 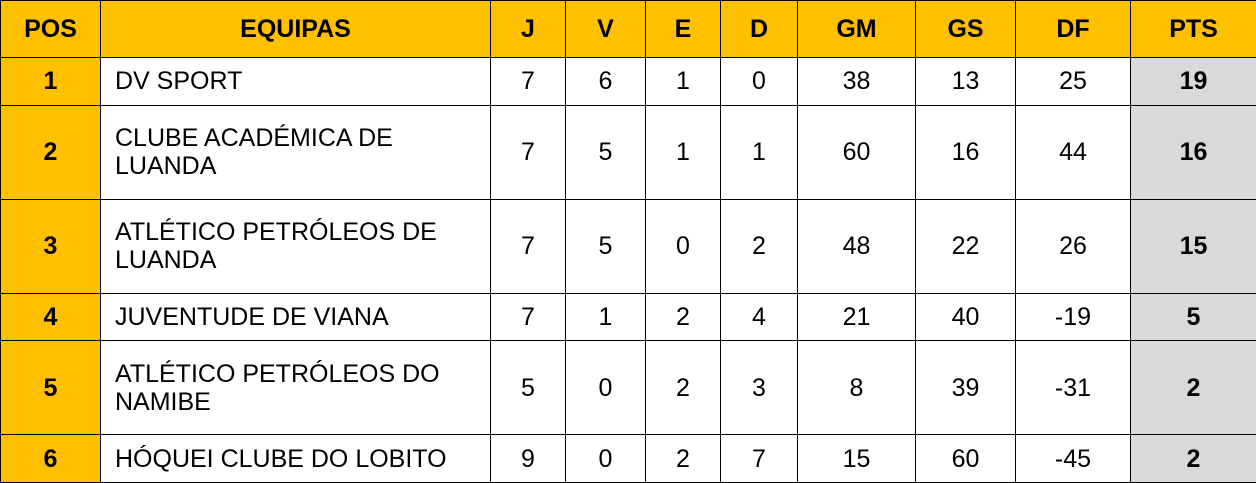 What do you see at coordinates (50, 29) in the screenshot?
I see `header-cell: POS` at bounding box center [50, 29].